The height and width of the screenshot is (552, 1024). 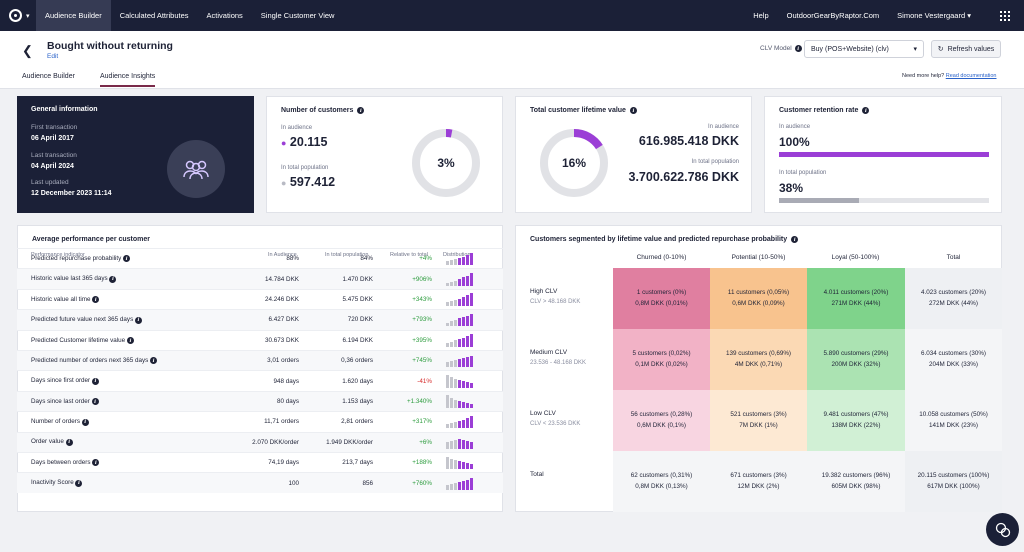 I want to click on segment-cell: 521 customers (3%) 7M DKK (1%), so click(x=758, y=420).